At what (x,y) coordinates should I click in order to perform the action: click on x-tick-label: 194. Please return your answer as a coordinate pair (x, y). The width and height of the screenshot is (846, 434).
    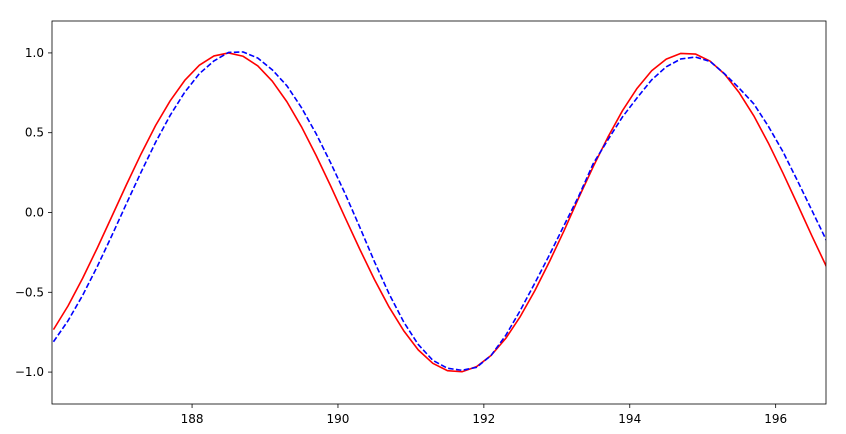
    Looking at the image, I should click on (629, 419).